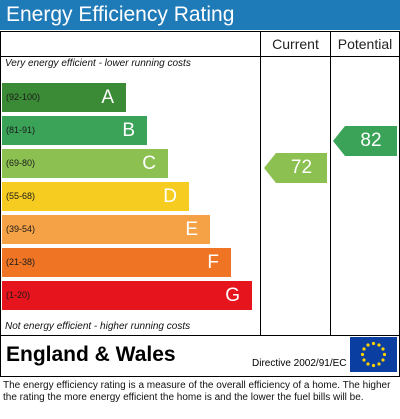 The height and width of the screenshot is (419, 400). I want to click on band-range: (55-68), so click(21, 196).